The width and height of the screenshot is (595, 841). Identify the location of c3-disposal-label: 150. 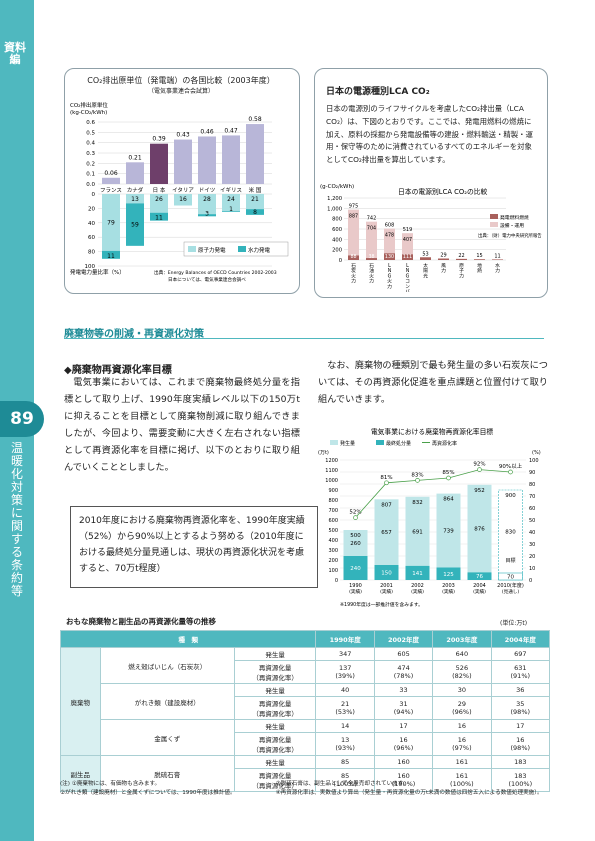
(386, 574).